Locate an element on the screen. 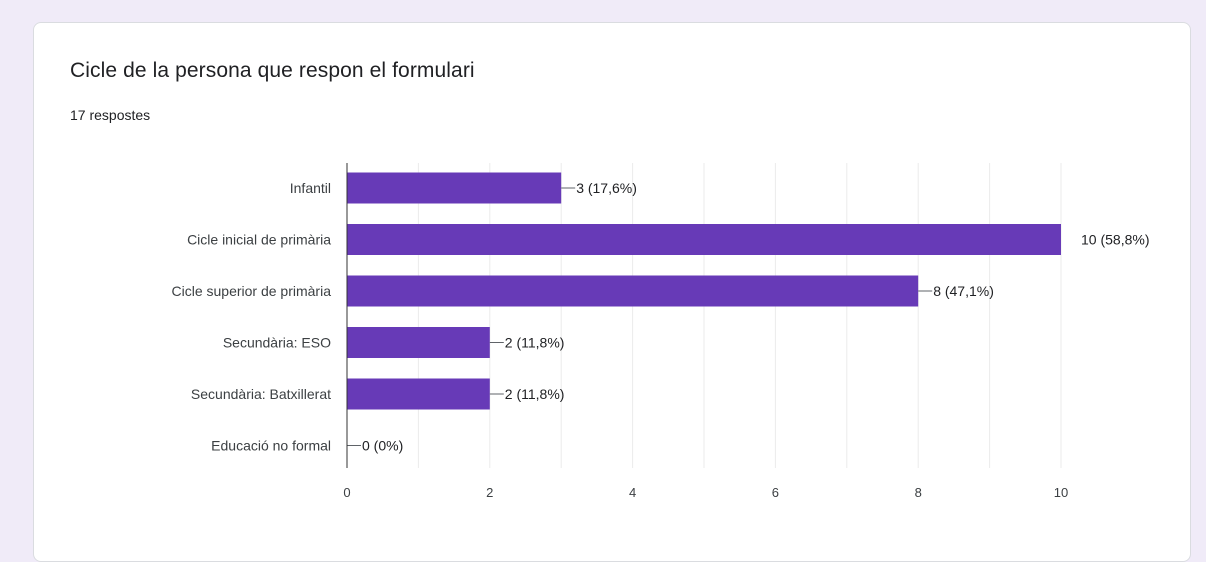 The image size is (1206, 562). data-label: 0 (0%) is located at coordinates (382, 446).